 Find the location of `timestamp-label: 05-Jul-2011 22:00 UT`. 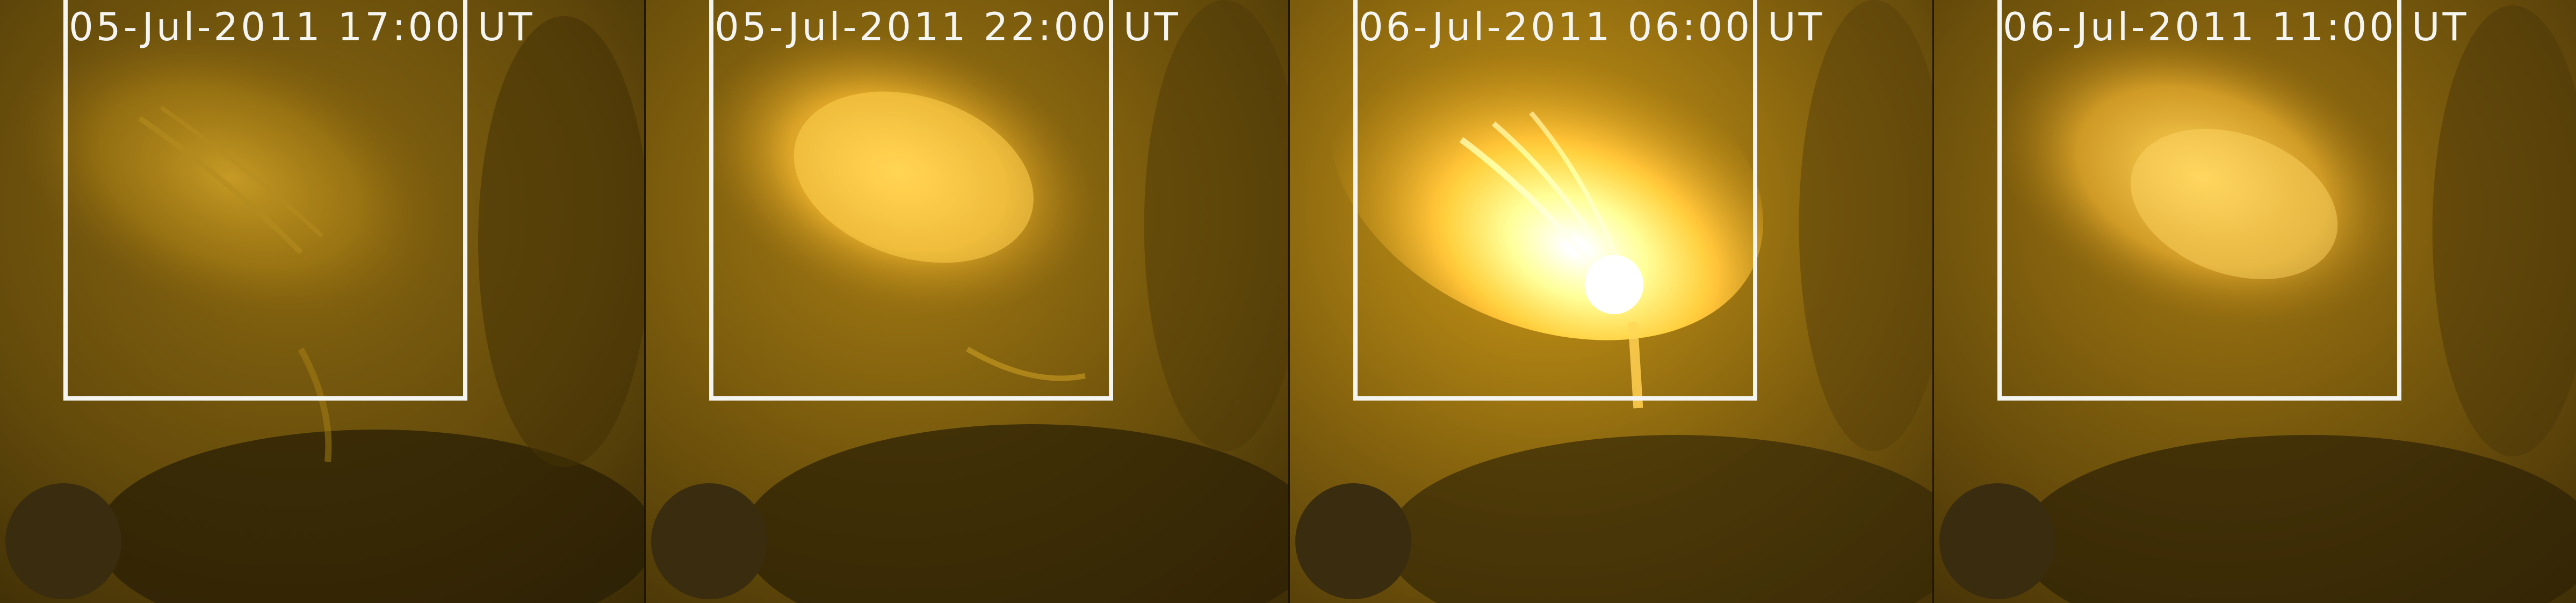

timestamp-label: 05-Jul-2011 22:00 UT is located at coordinates (948, 26).